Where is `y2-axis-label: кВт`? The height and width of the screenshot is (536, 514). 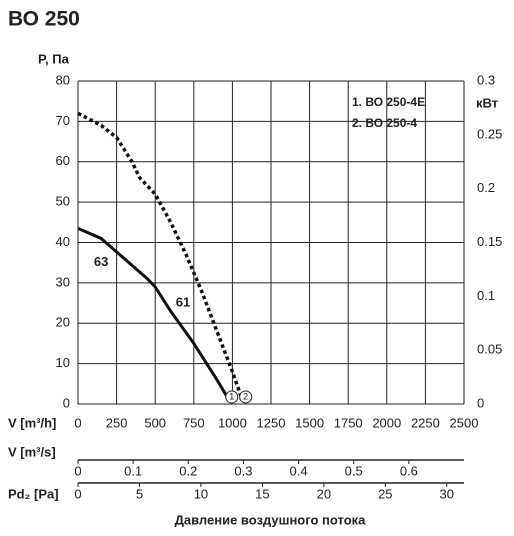
y2-axis-label: кВт is located at coordinates (487, 102).